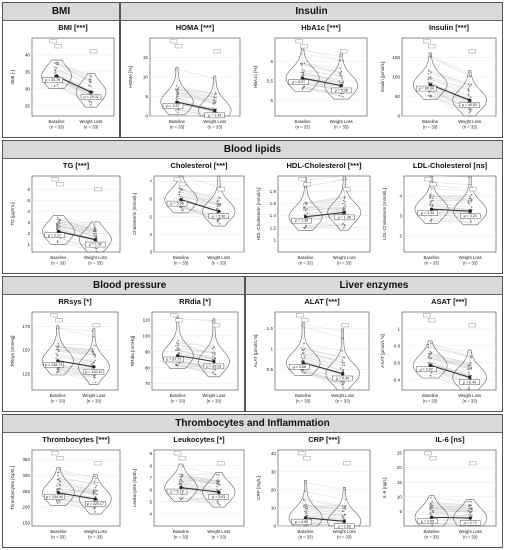 The width and height of the screenshot is (505, 550). What do you see at coordinates (430, 85) in the screenshot?
I see `mean-marker` at bounding box center [430, 85].